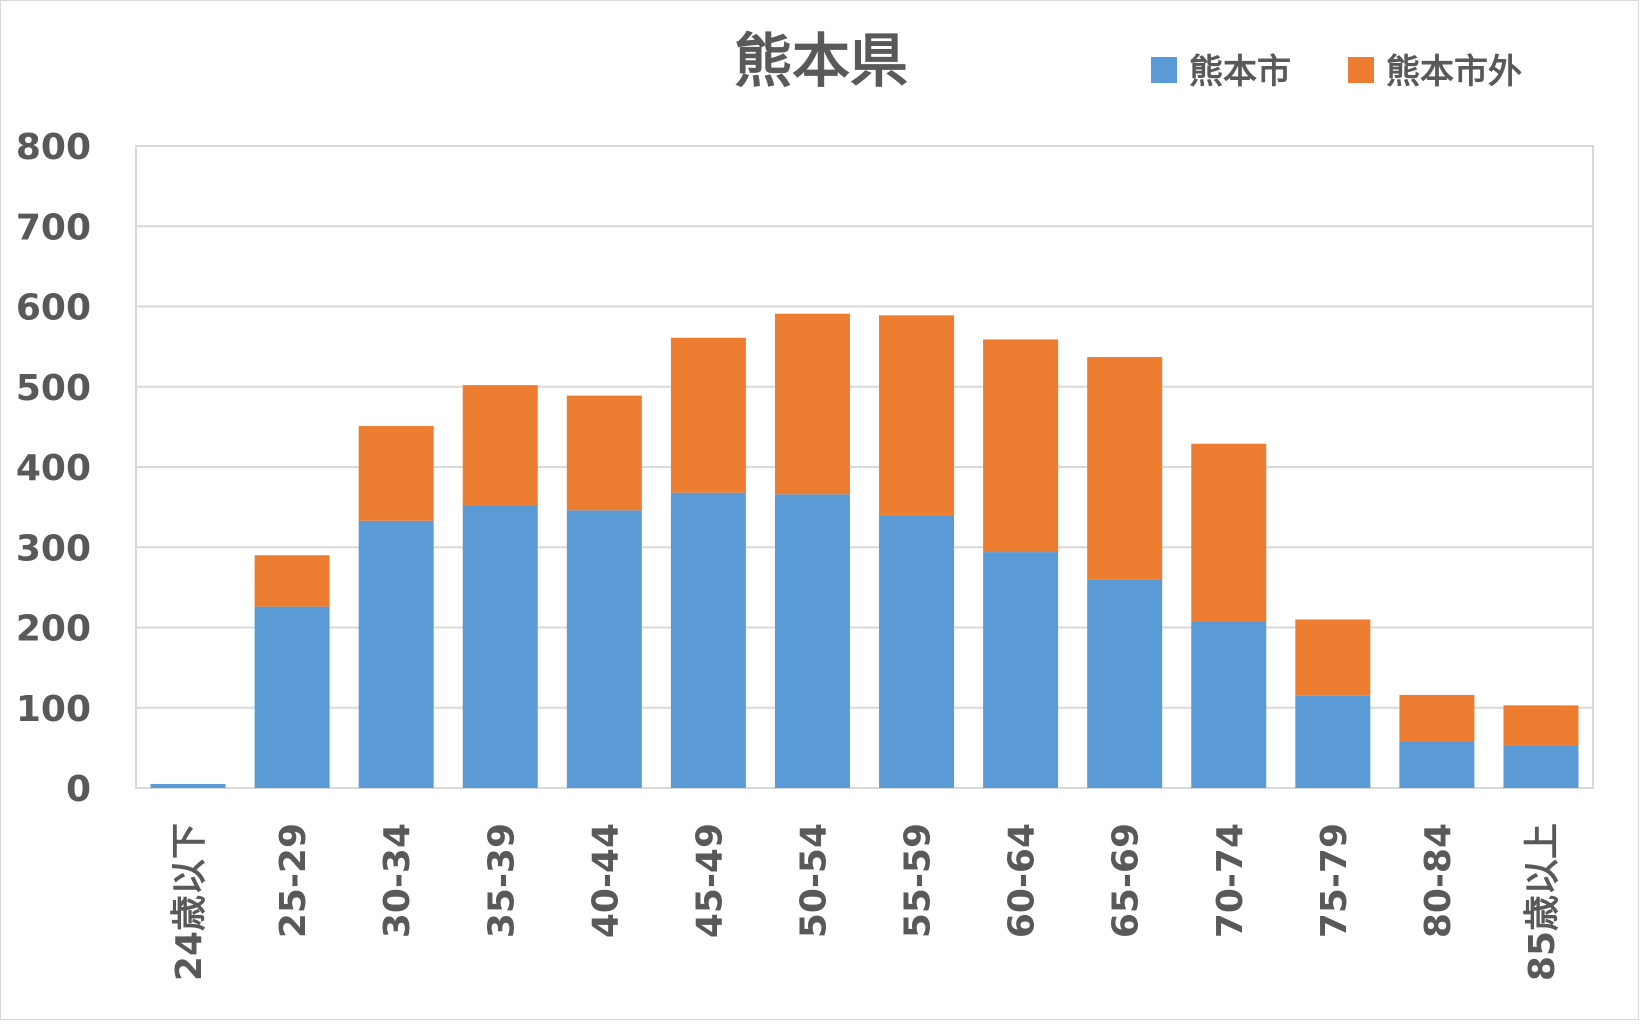  What do you see at coordinates (1334, 880) in the screenshot?
I see `x-tick-label: 75-79` at bounding box center [1334, 880].